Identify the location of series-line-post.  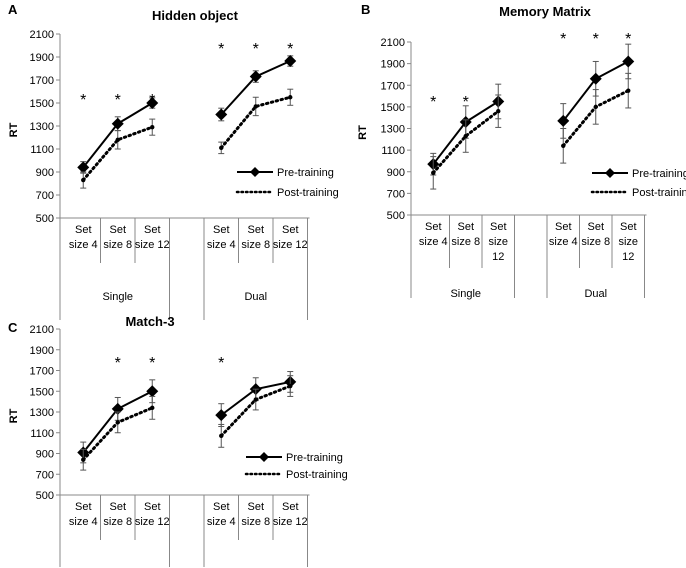
(117, 153).